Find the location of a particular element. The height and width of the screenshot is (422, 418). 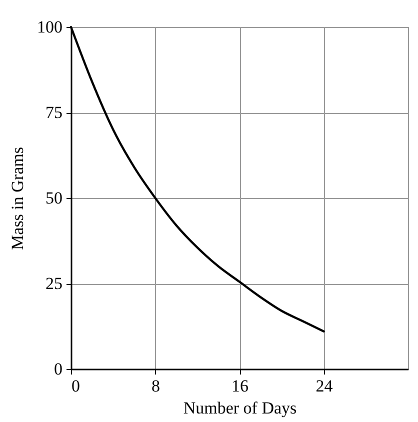

x-axis-title: Number of Days is located at coordinates (240, 408).